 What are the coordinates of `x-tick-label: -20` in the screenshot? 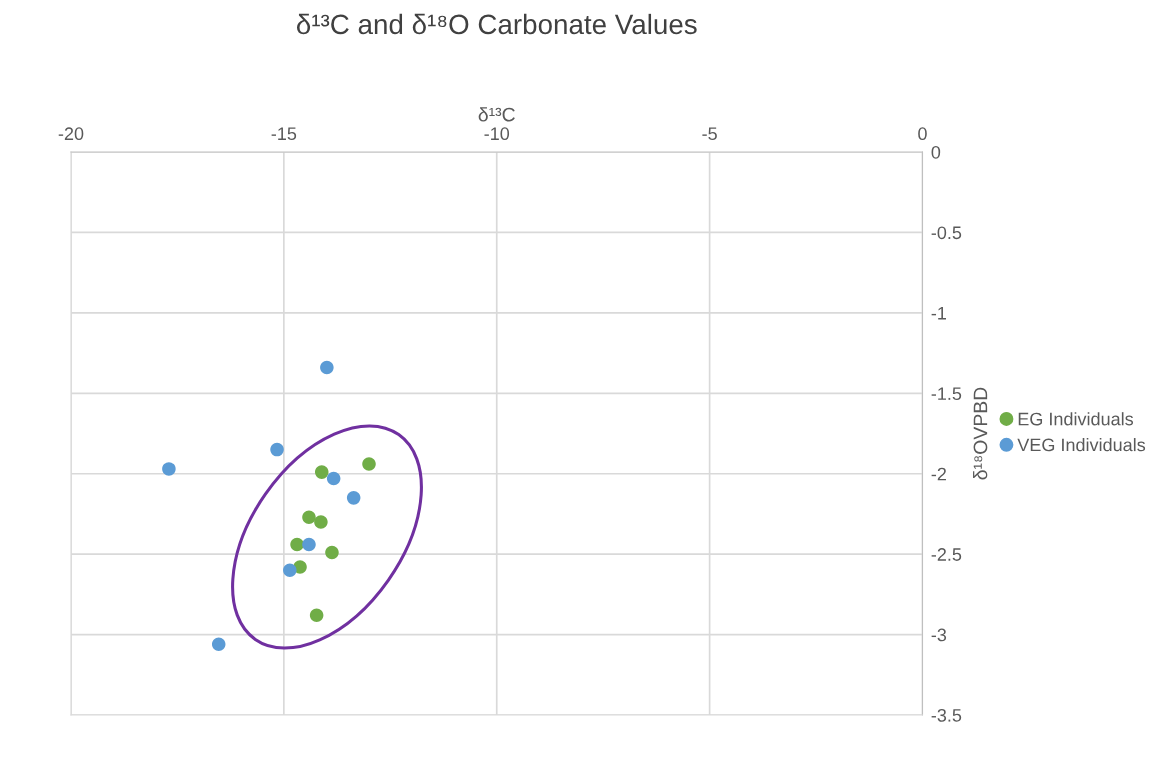 It's located at (71, 134).